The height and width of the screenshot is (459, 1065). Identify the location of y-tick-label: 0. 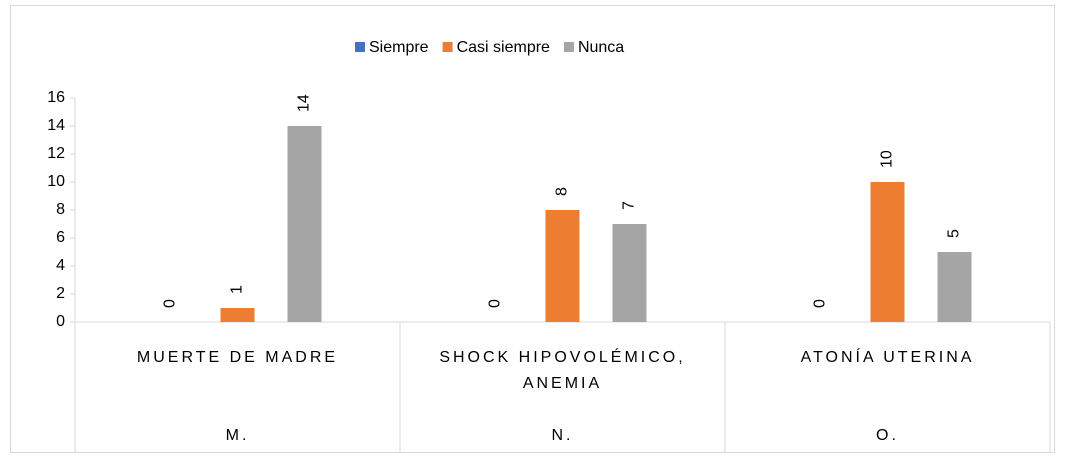
(60, 321).